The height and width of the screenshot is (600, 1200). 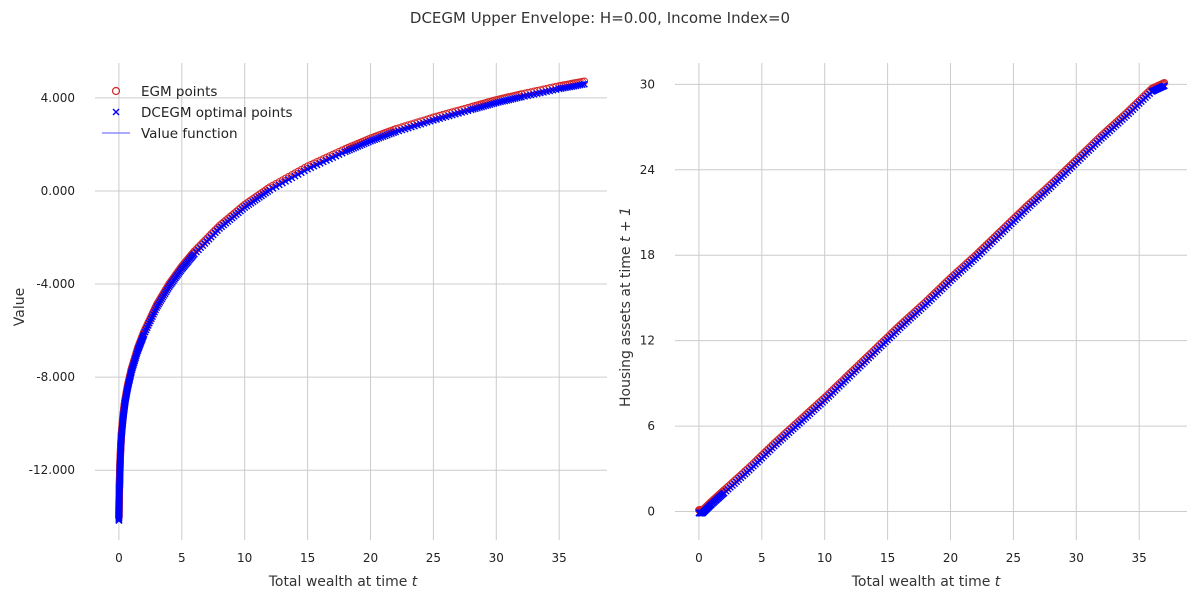 What do you see at coordinates (58, 98) in the screenshot?
I see `y-tick-label: 4.000` at bounding box center [58, 98].